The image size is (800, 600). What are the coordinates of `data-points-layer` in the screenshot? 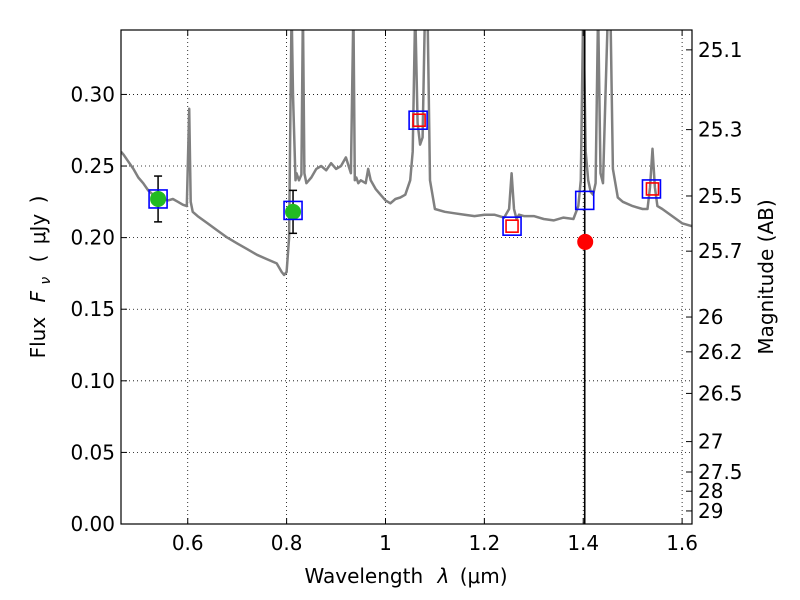 It's located at (405, 180).